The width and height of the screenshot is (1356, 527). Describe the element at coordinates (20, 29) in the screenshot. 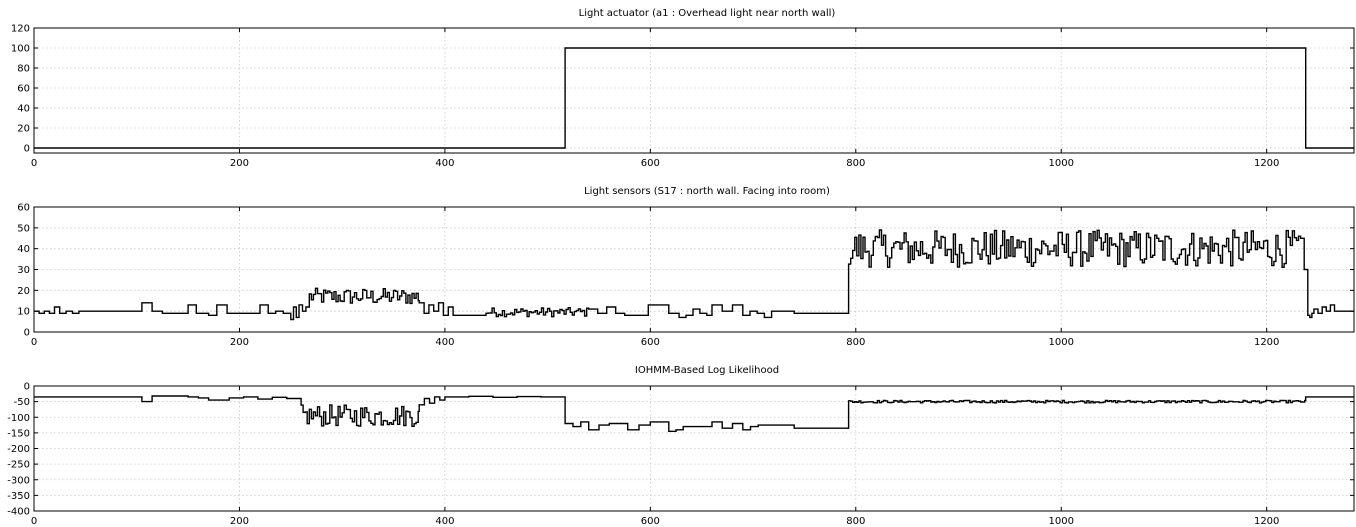

I see `y-tick-label: 120` at that location.